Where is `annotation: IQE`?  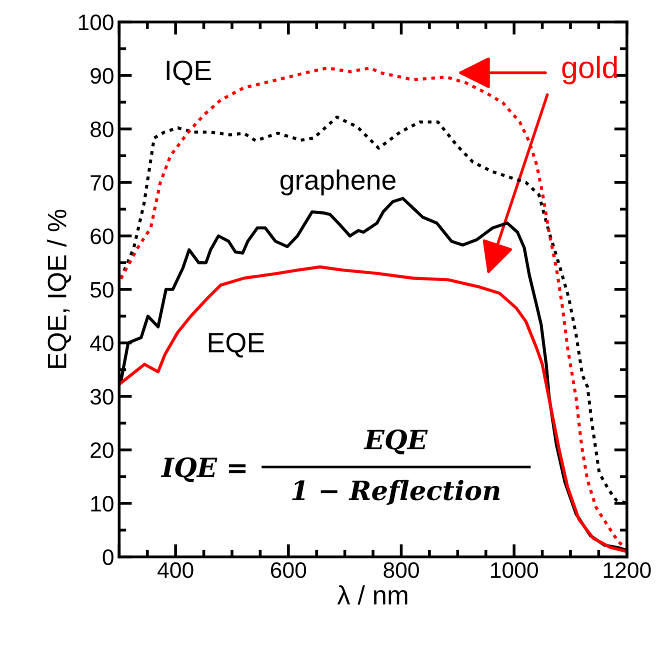 annotation: IQE is located at coordinates (188, 73).